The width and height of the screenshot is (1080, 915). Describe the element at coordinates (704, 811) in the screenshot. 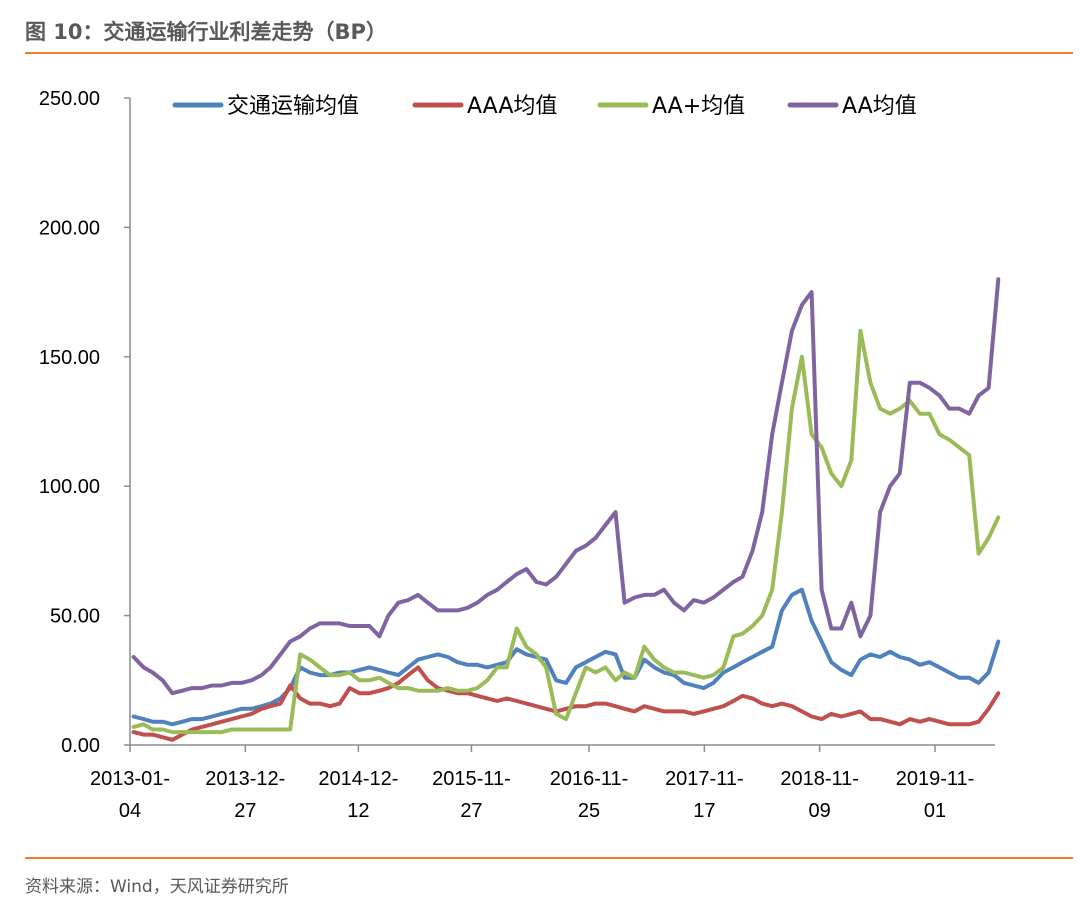

I see `x-tick-label: 17` at that location.